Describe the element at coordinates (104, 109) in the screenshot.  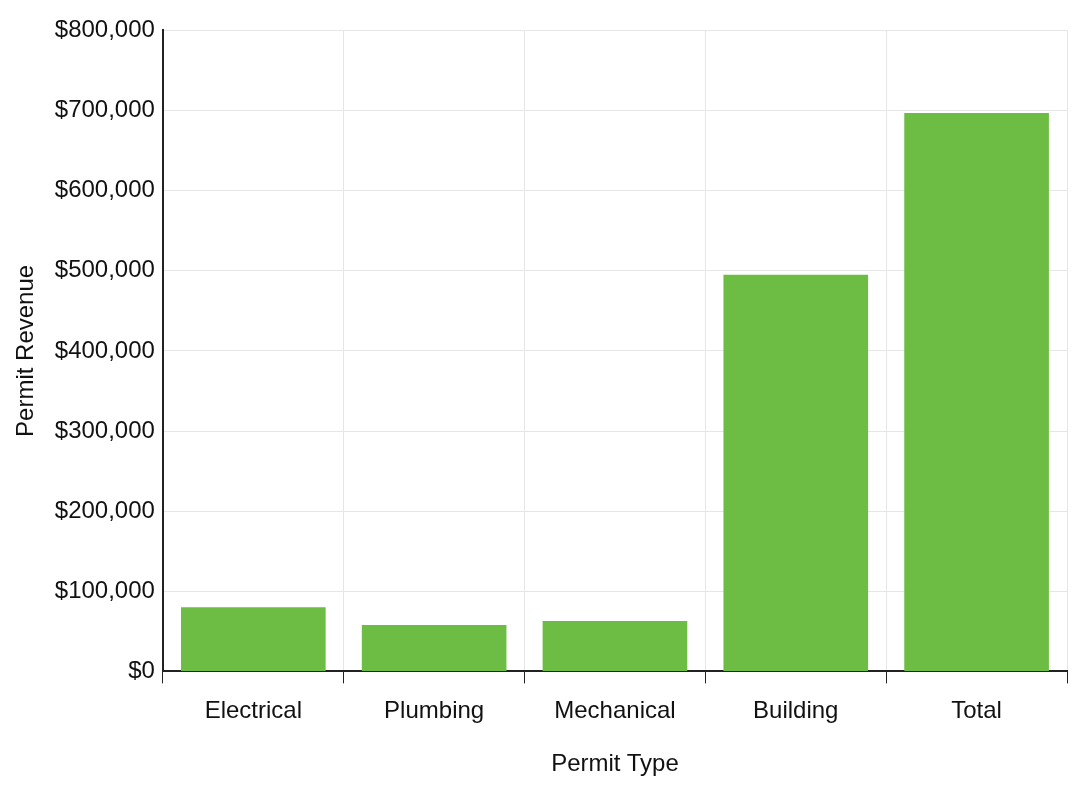
I see `y-tick-label: $700,000` at that location.